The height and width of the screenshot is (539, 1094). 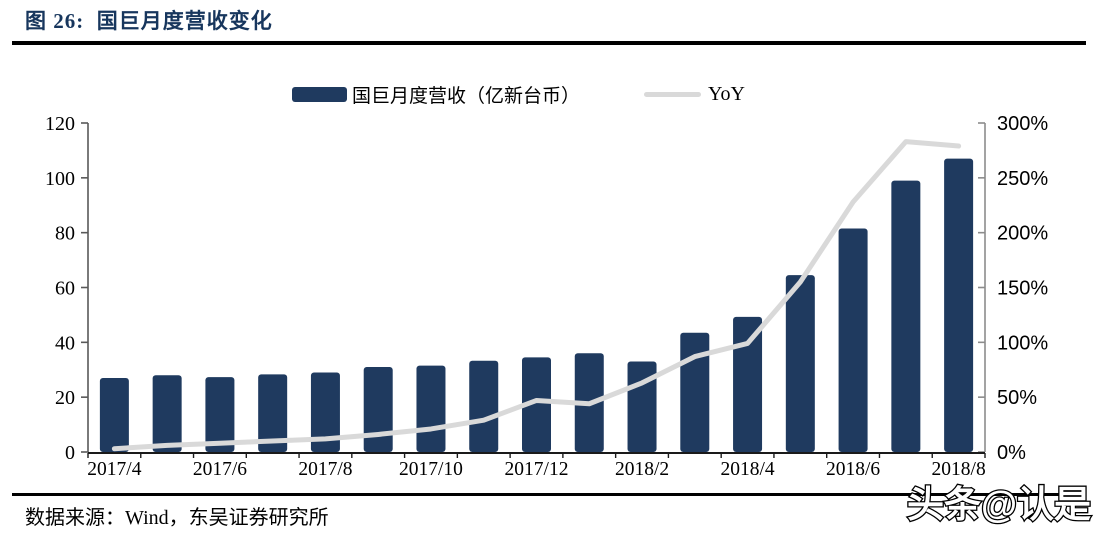 I want to click on right-axis-tick-label: 100%, so click(x=1022, y=343).